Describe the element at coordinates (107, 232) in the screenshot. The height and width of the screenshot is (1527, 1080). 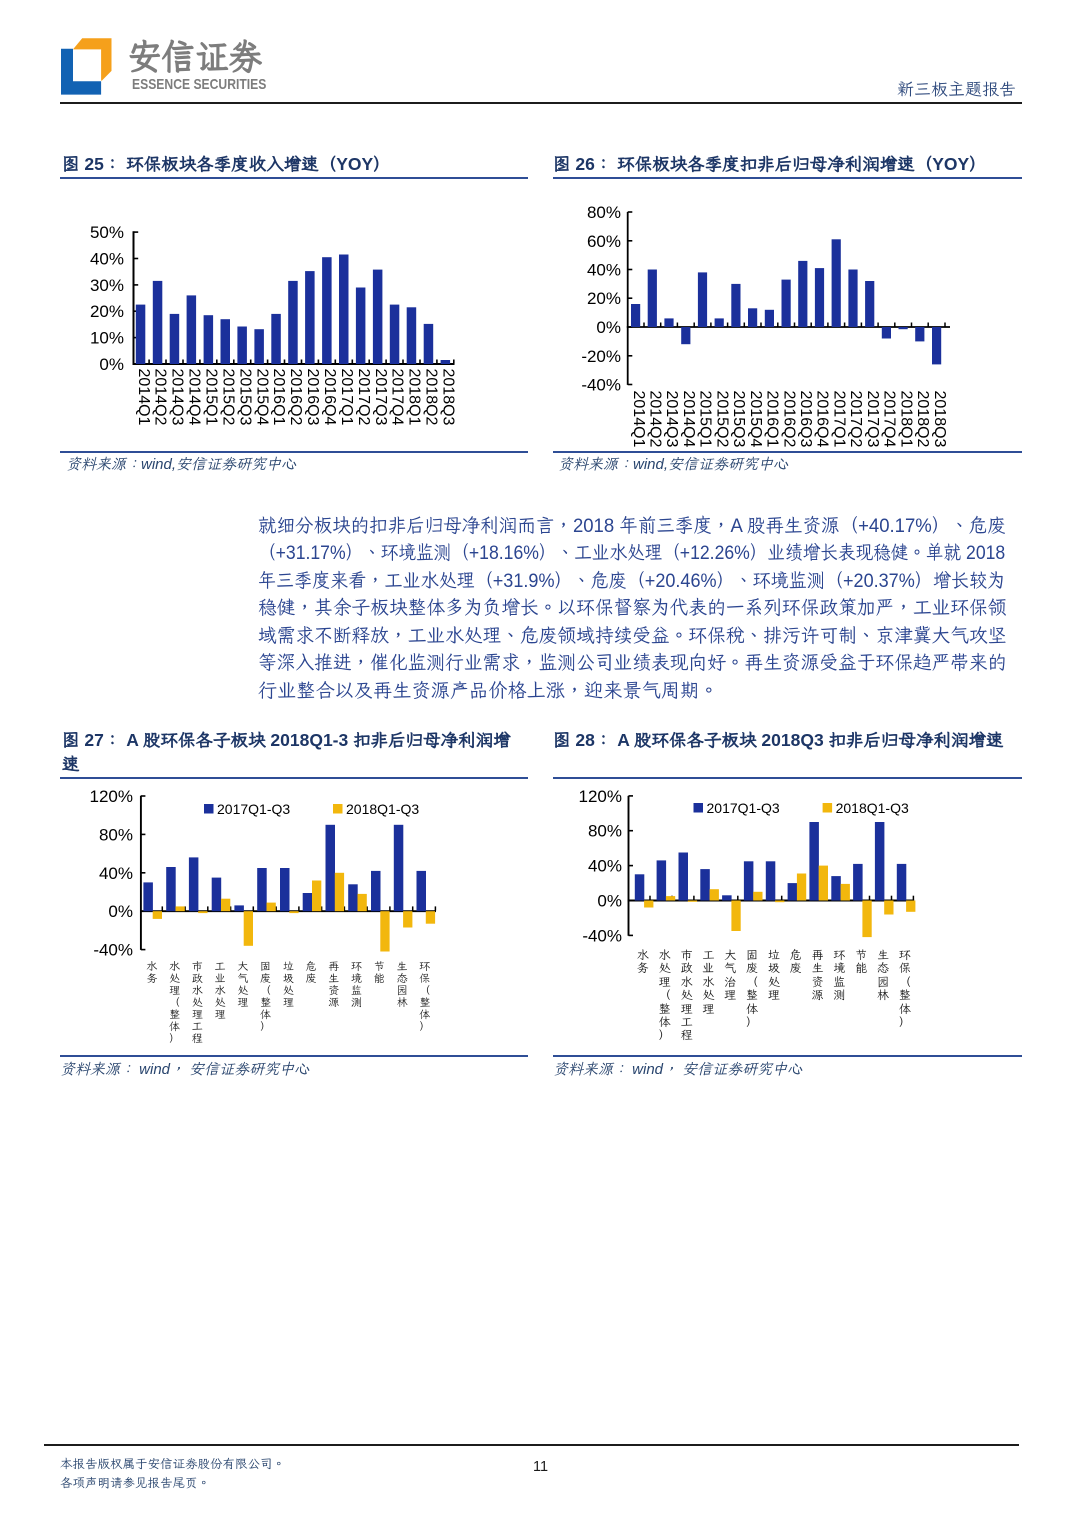
I see `svg-text: 50%` at that location.